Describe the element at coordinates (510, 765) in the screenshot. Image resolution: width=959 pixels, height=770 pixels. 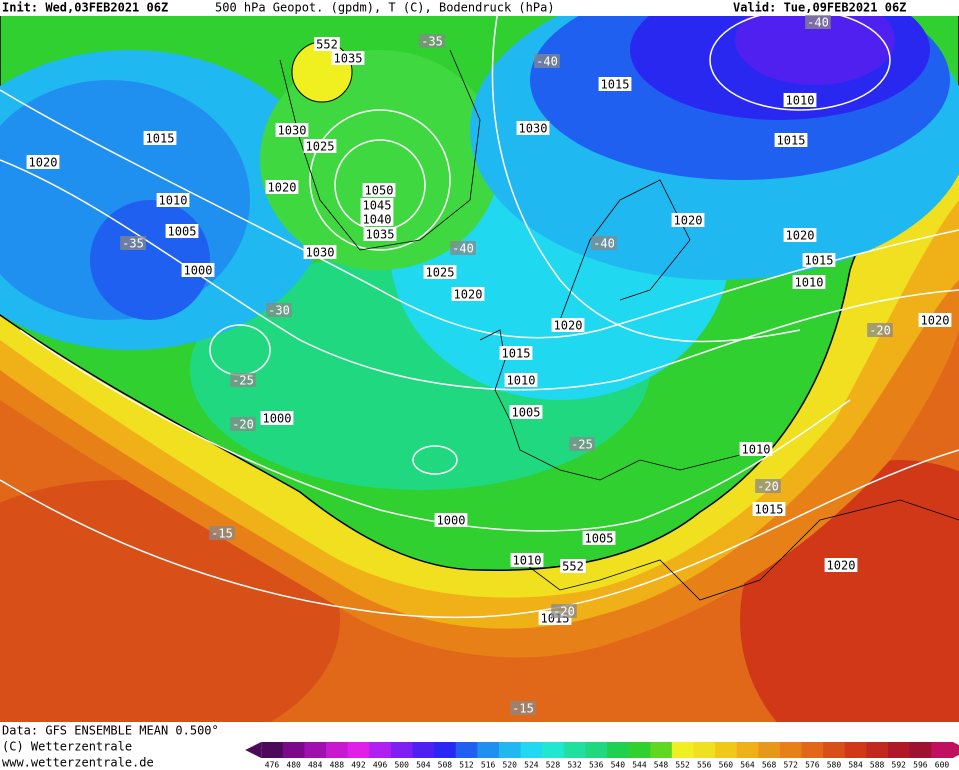
I see `colorbar-label: 520` at that location.